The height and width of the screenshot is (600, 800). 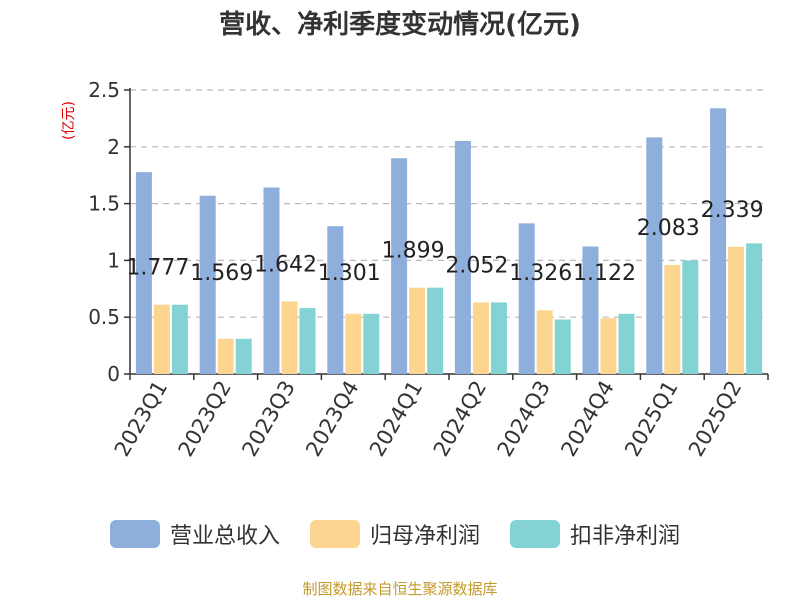 What do you see at coordinates (732, 210) in the screenshot?
I see `data-label: 2.339` at bounding box center [732, 210].